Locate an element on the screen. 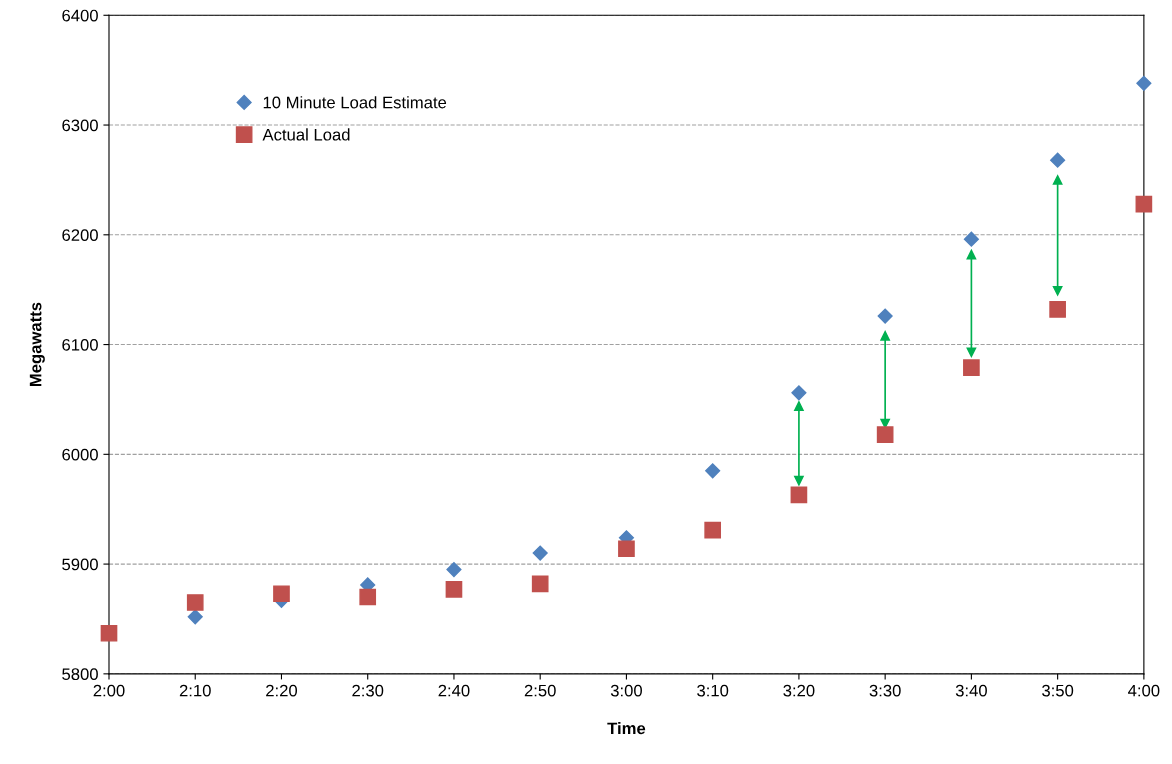 Image resolution: width=1172 pixels, height=764 pixels. x-tick-label: 2:10 is located at coordinates (195, 690).